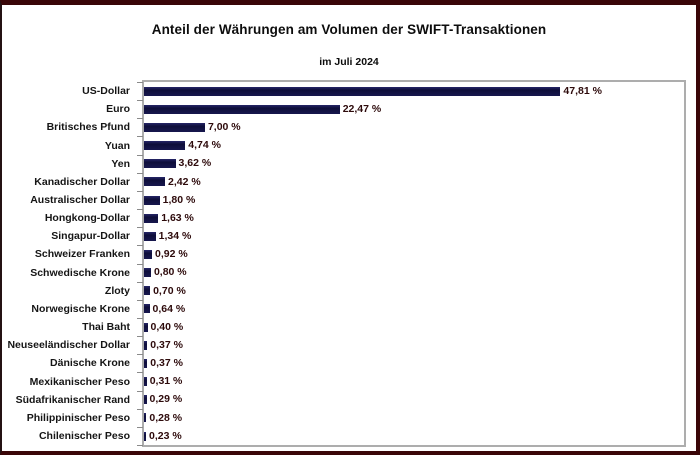 Image resolution: width=700 pixels, height=455 pixels. Describe the element at coordinates (582, 90) in the screenshot. I see `value-label: 47,81 %` at that location.